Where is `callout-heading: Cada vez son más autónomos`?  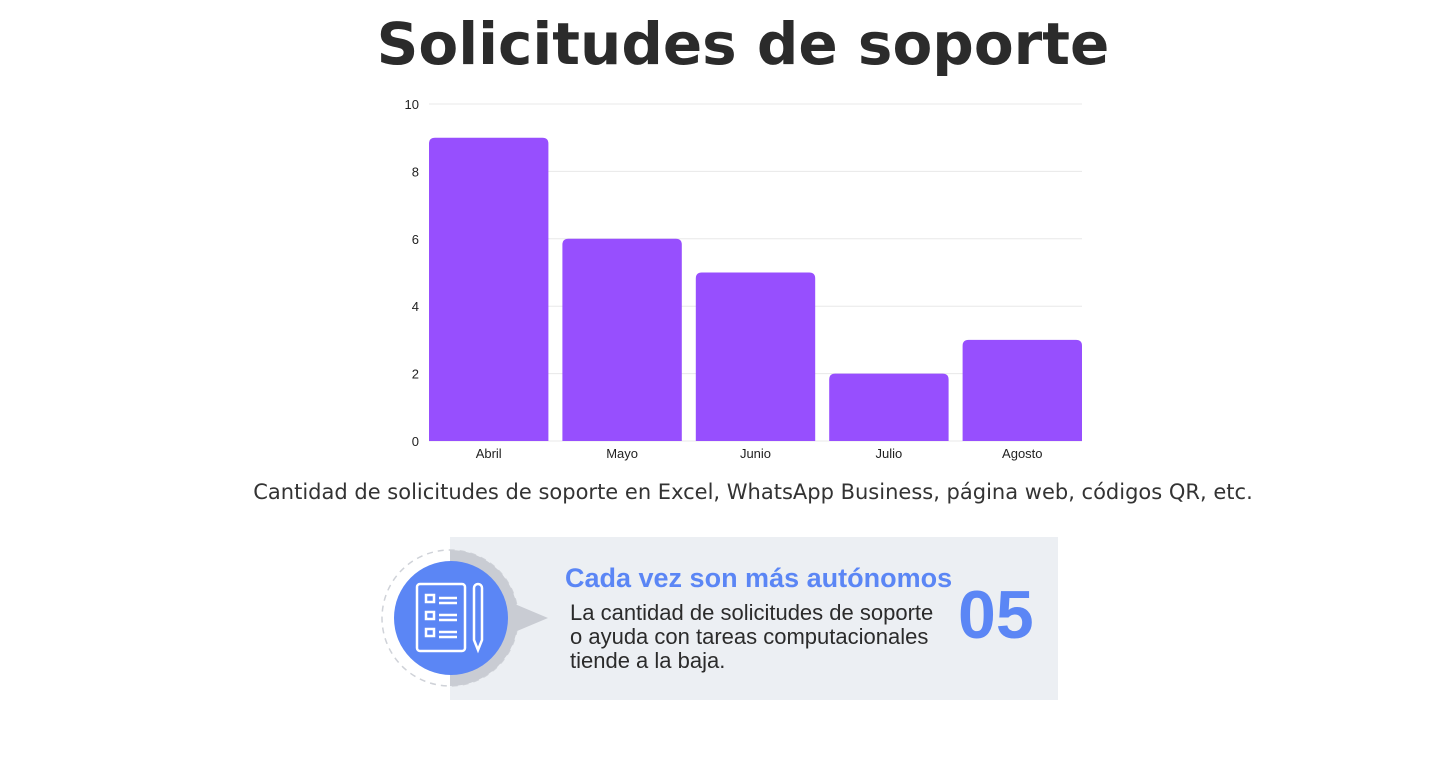 callout-heading: Cada vez son más autónomos is located at coordinates (759, 578).